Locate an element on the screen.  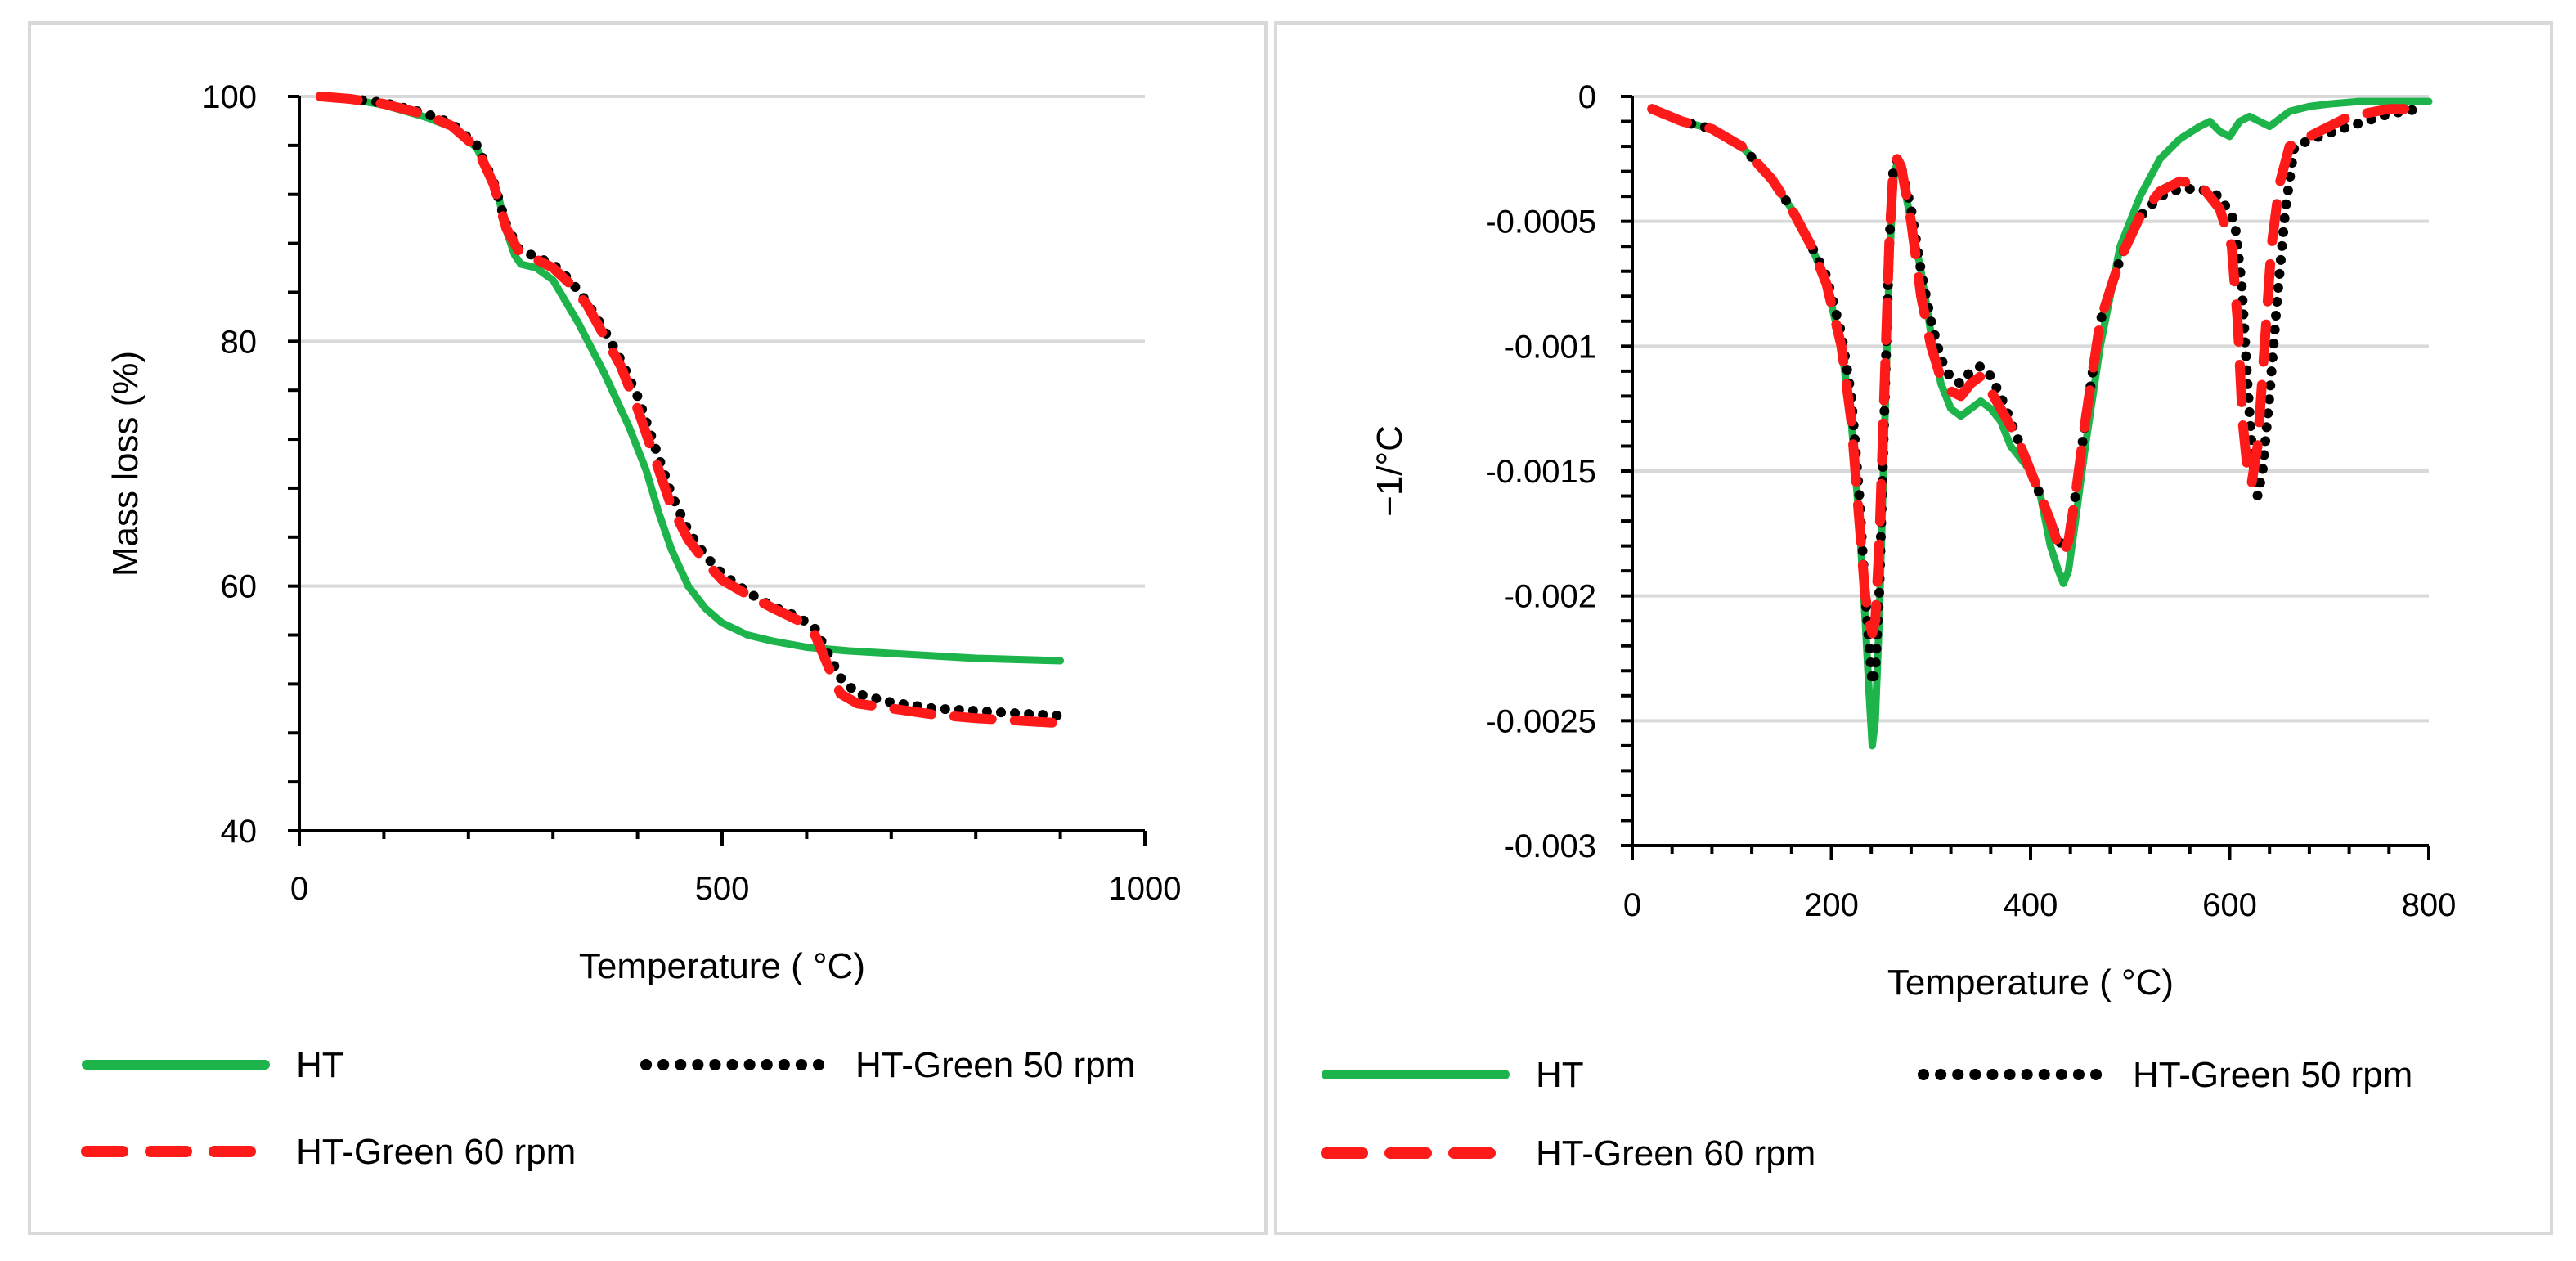
y-tick-label: -0.0015 is located at coordinates (1540, 472).